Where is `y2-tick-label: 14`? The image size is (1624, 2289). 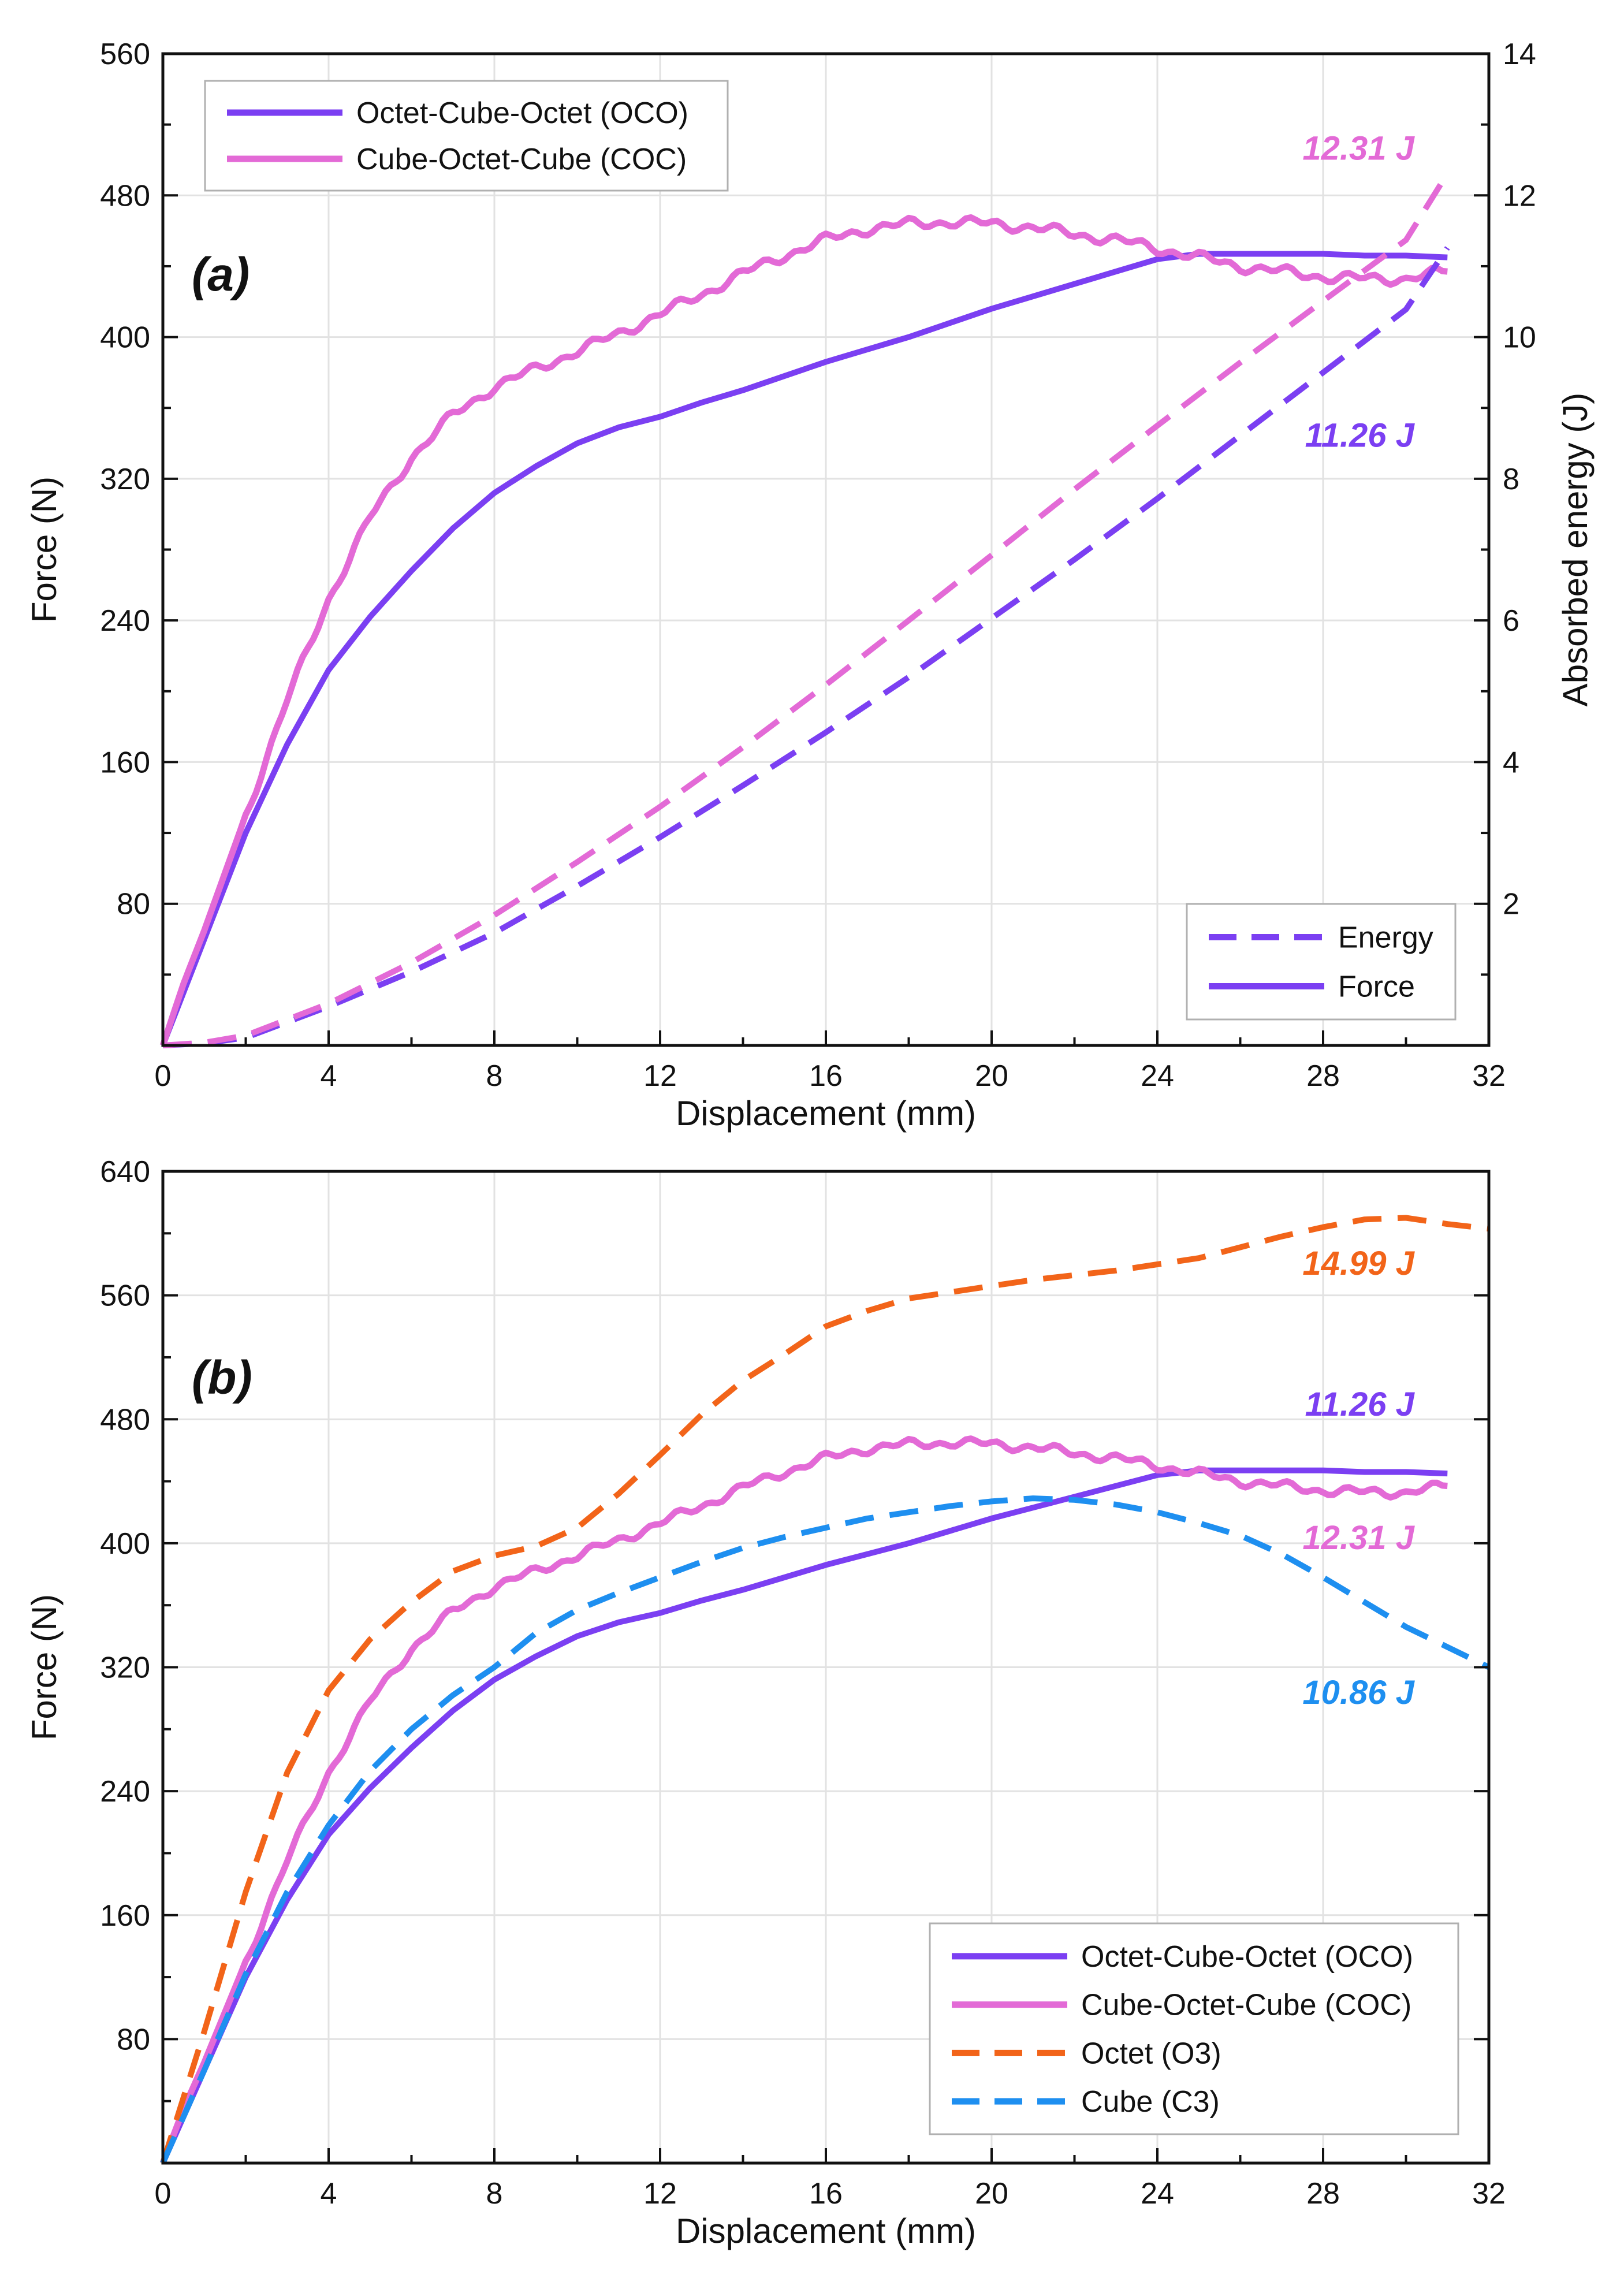
y2-tick-label: 14 is located at coordinates (1519, 54).